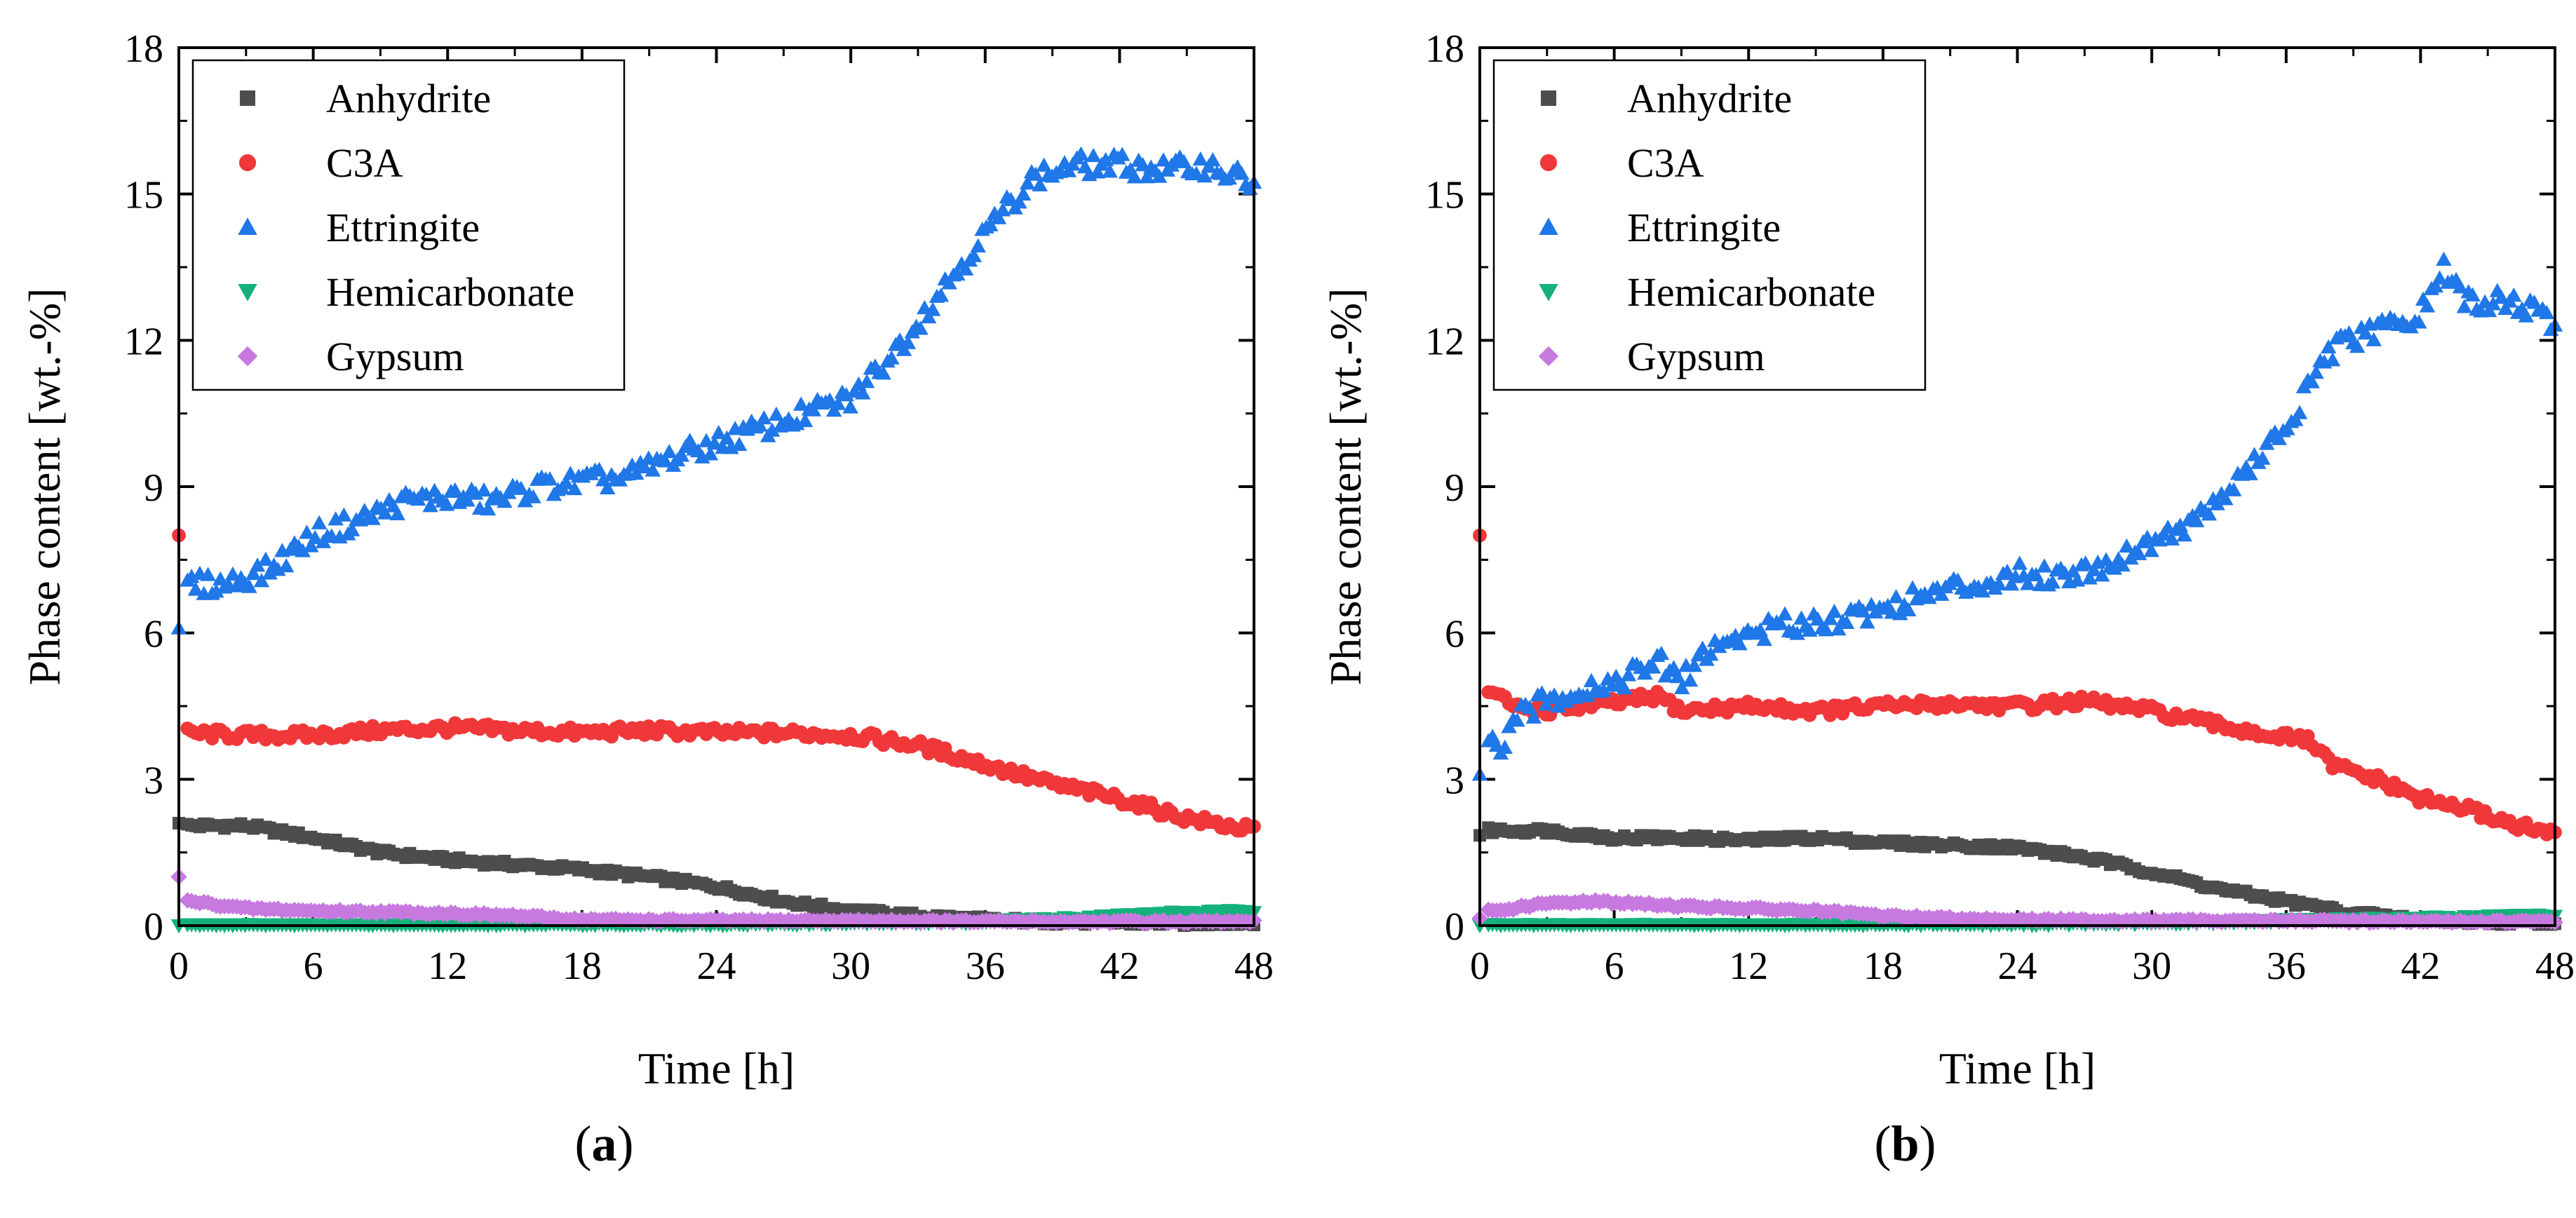 Image resolution: width=2576 pixels, height=1218 pixels. What do you see at coordinates (2151, 966) in the screenshot?
I see `x-tick-label: 30` at bounding box center [2151, 966].